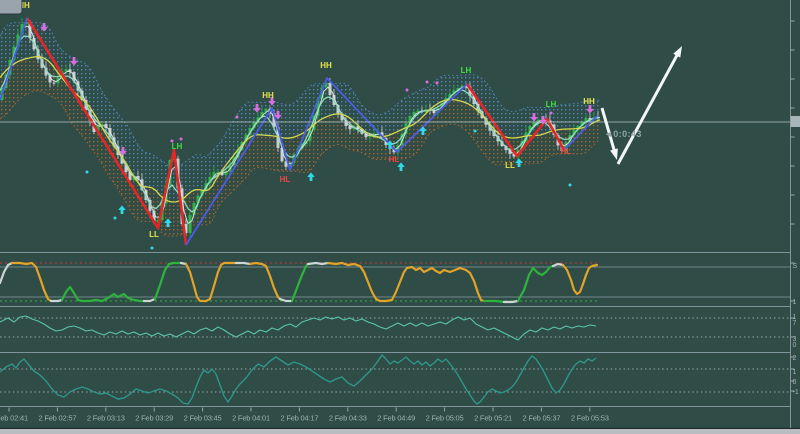  I want to click on price-scale-fragment: 1, so click(795, 317).